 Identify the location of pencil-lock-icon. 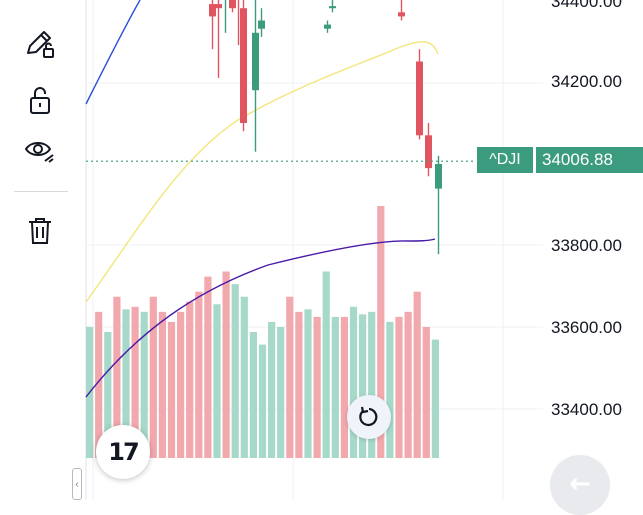
(40, 44).